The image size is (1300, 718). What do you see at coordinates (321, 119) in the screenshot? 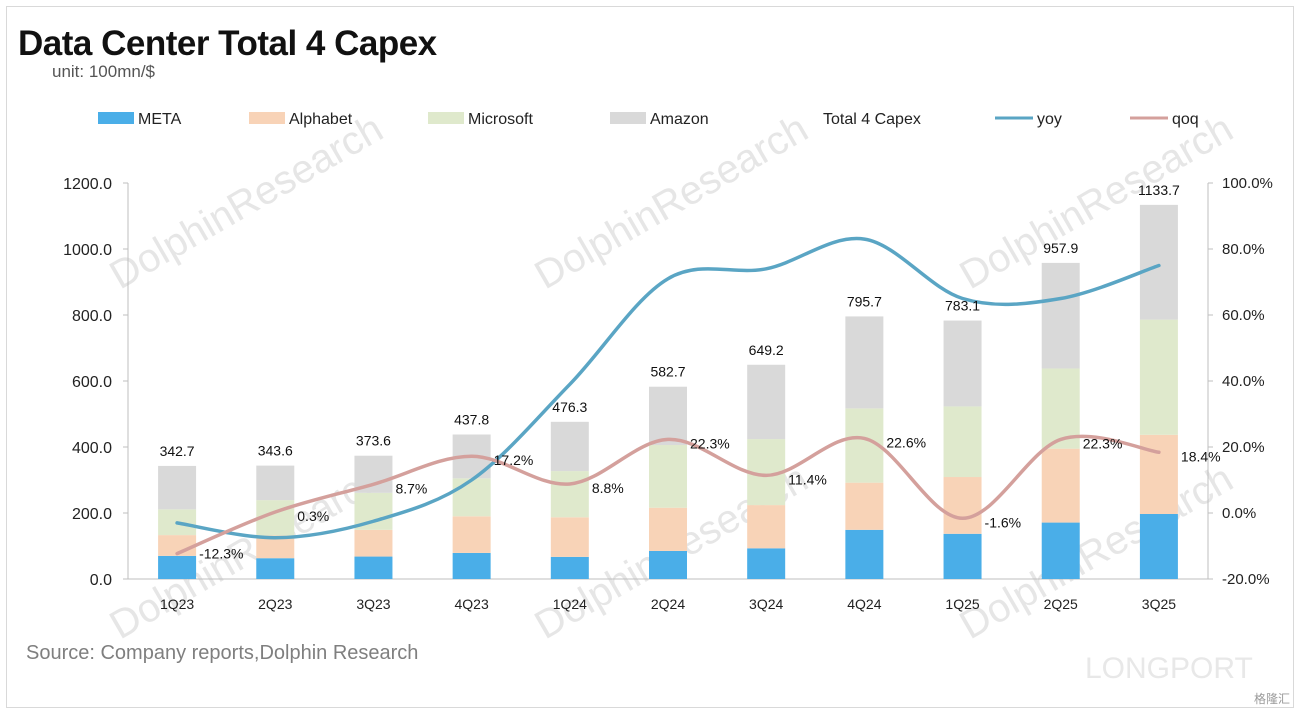
I see `legend-label-alphabet: Alphabet` at bounding box center [321, 119].